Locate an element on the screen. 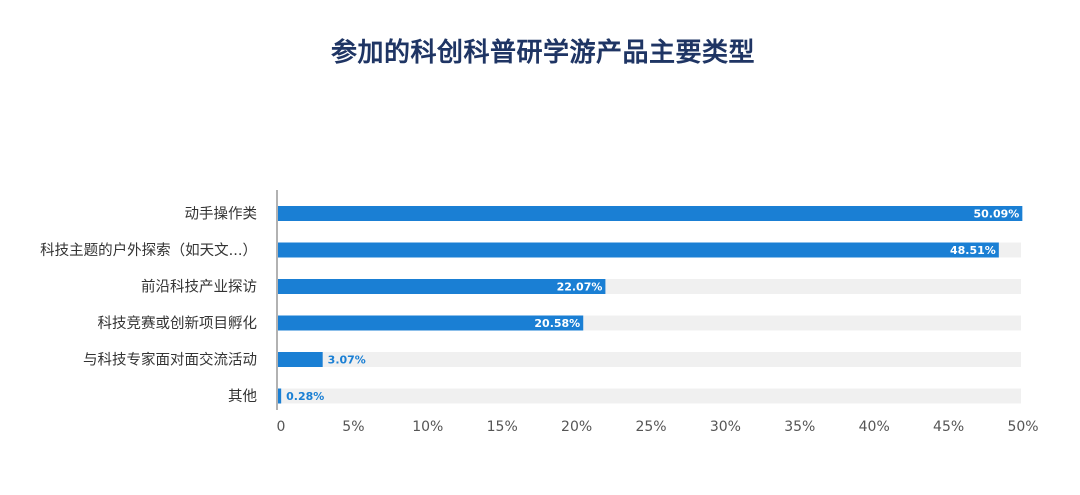  category-label: 与科技专家面对面交流活动 is located at coordinates (170, 360).